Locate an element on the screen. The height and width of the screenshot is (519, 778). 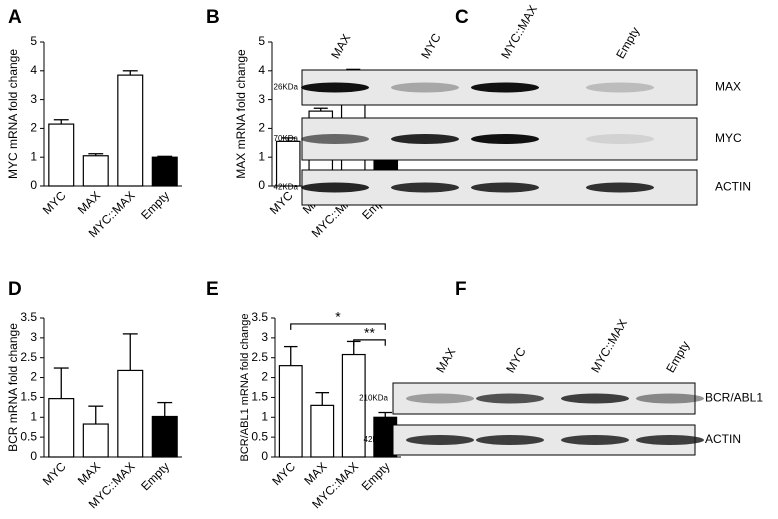
y-axis-label: BCR mRNA fold change is located at coordinates (13, 387).